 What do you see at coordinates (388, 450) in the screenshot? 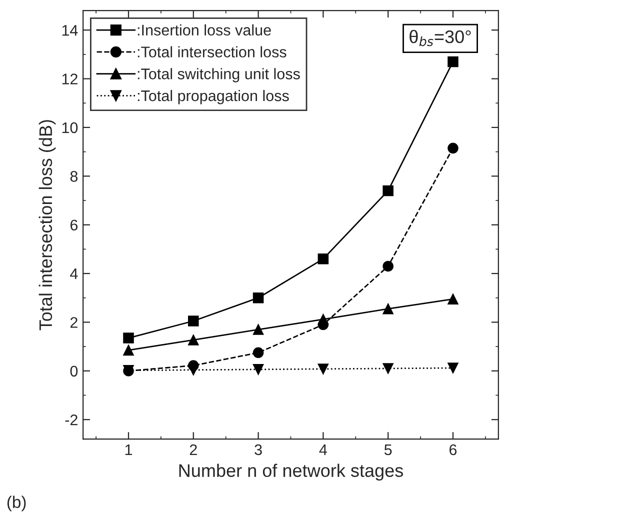
I see `x-tick-label: 5` at bounding box center [388, 450].